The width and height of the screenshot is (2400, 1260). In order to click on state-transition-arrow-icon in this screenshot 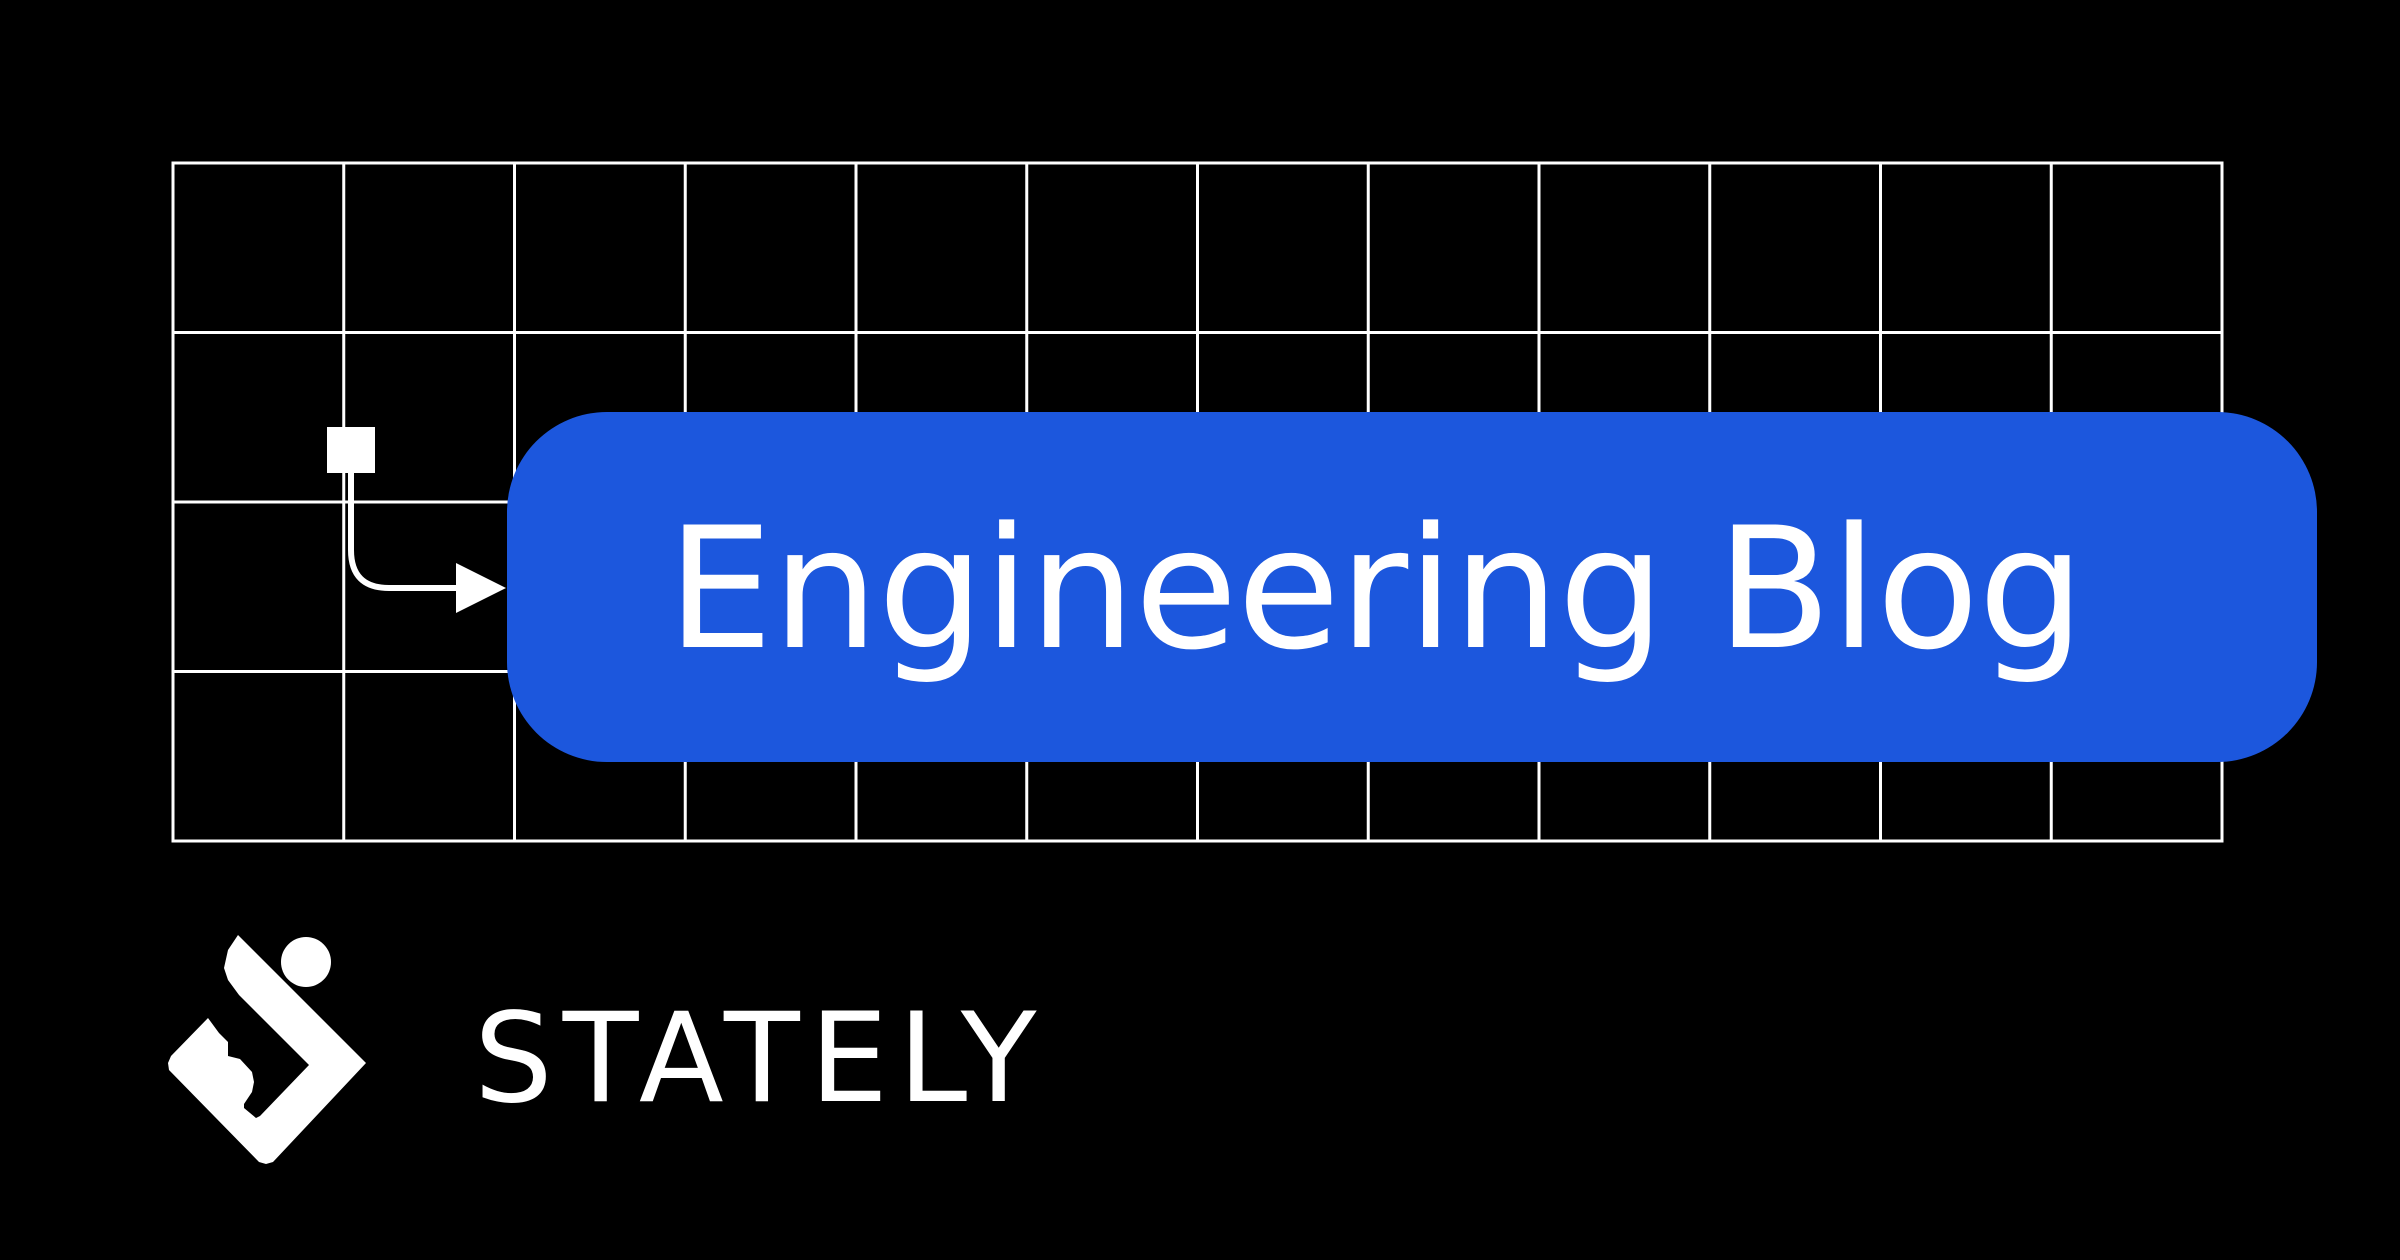, I will do `click(416, 520)`.